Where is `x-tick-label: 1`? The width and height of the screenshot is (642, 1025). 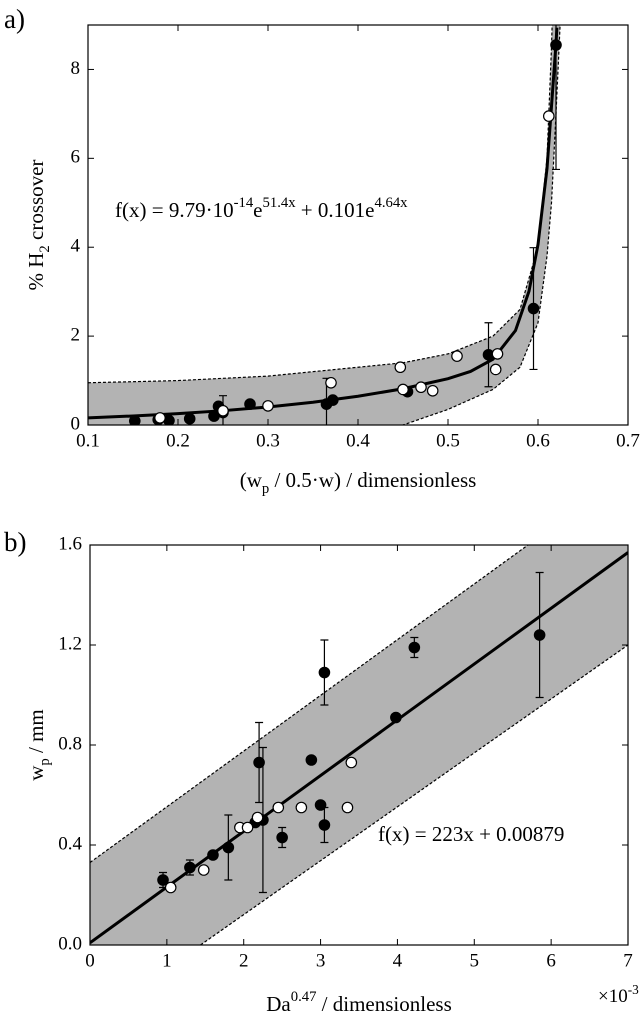 x-tick-label: 1 is located at coordinates (167, 960).